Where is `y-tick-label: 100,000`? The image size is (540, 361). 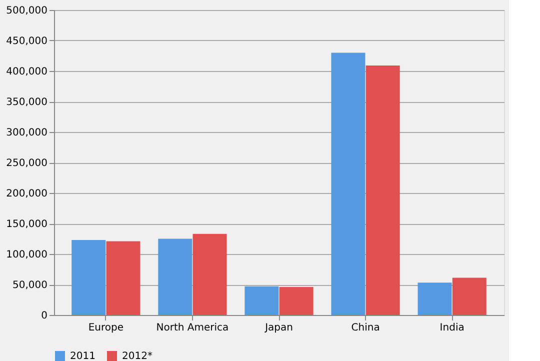 y-tick-label: 100,000 is located at coordinates (27, 255).